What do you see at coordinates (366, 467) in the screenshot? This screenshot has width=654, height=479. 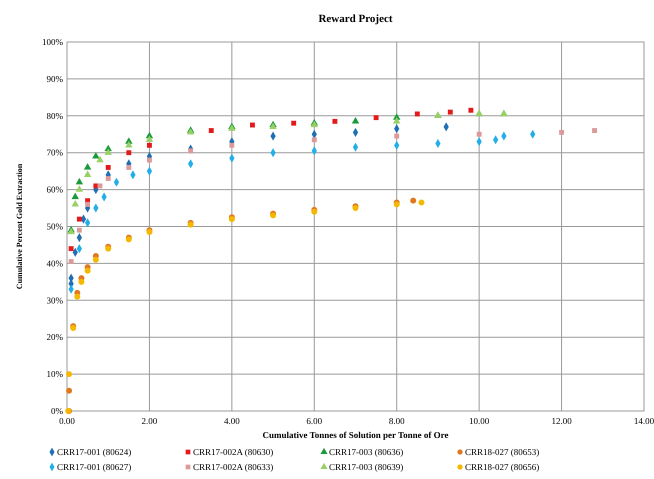 I see `legend-label: CRR17-003 (80639)` at bounding box center [366, 467].